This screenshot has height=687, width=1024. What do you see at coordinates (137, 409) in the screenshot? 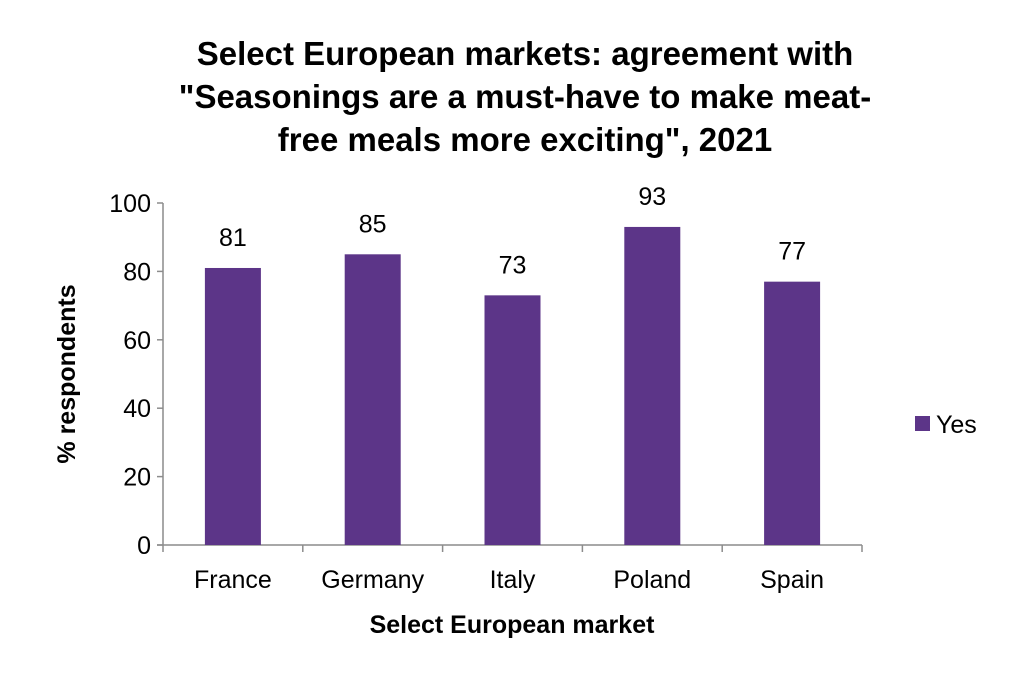
I see `y-tick-label: 40` at bounding box center [137, 409].